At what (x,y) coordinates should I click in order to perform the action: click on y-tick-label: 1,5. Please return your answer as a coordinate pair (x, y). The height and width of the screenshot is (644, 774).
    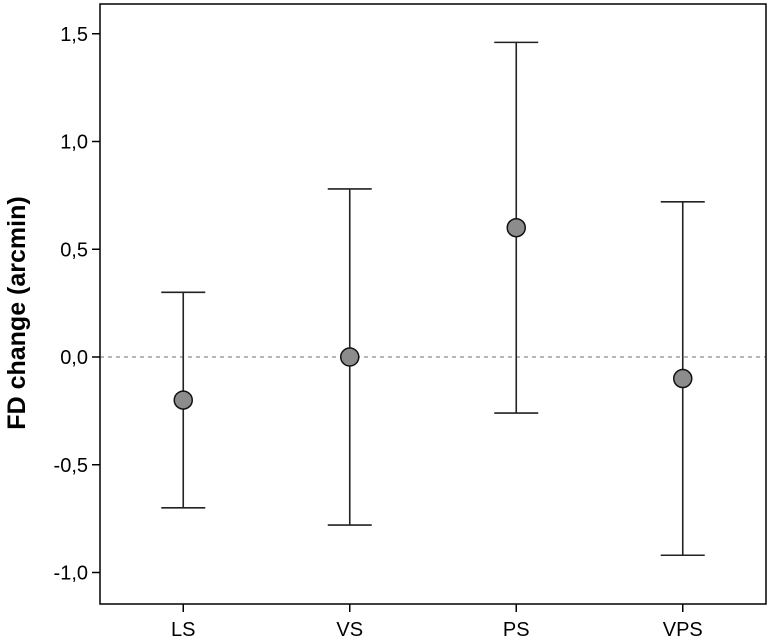
    Looking at the image, I should click on (74, 35).